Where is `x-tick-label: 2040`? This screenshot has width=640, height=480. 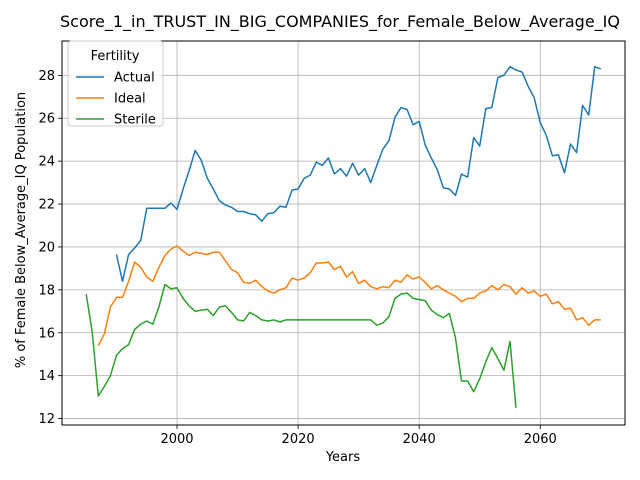
x-tick-label: 2040 is located at coordinates (419, 439).